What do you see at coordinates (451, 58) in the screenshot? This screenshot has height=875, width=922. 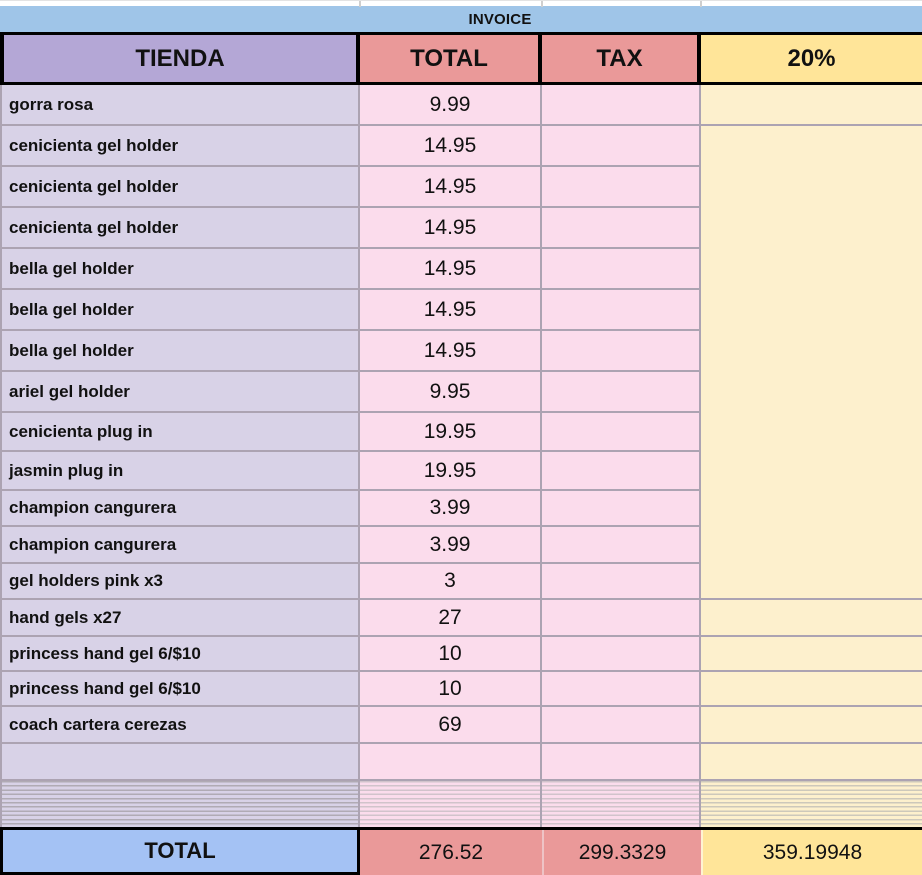 I see `column-header-total: TOTAL` at bounding box center [451, 58].